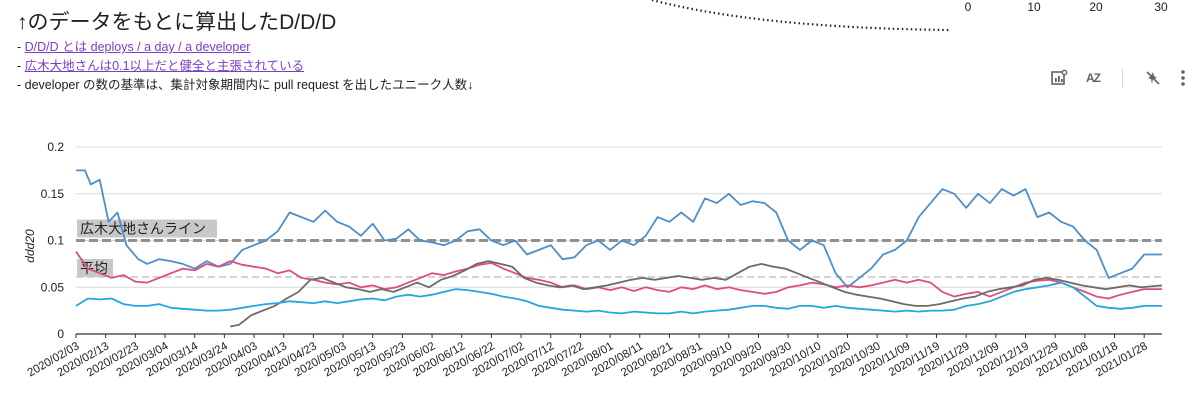 This screenshot has width=1200, height=401. I want to click on note-ddd-definition: - D/D/D とは deploys / a day / a developer, so click(134, 47).